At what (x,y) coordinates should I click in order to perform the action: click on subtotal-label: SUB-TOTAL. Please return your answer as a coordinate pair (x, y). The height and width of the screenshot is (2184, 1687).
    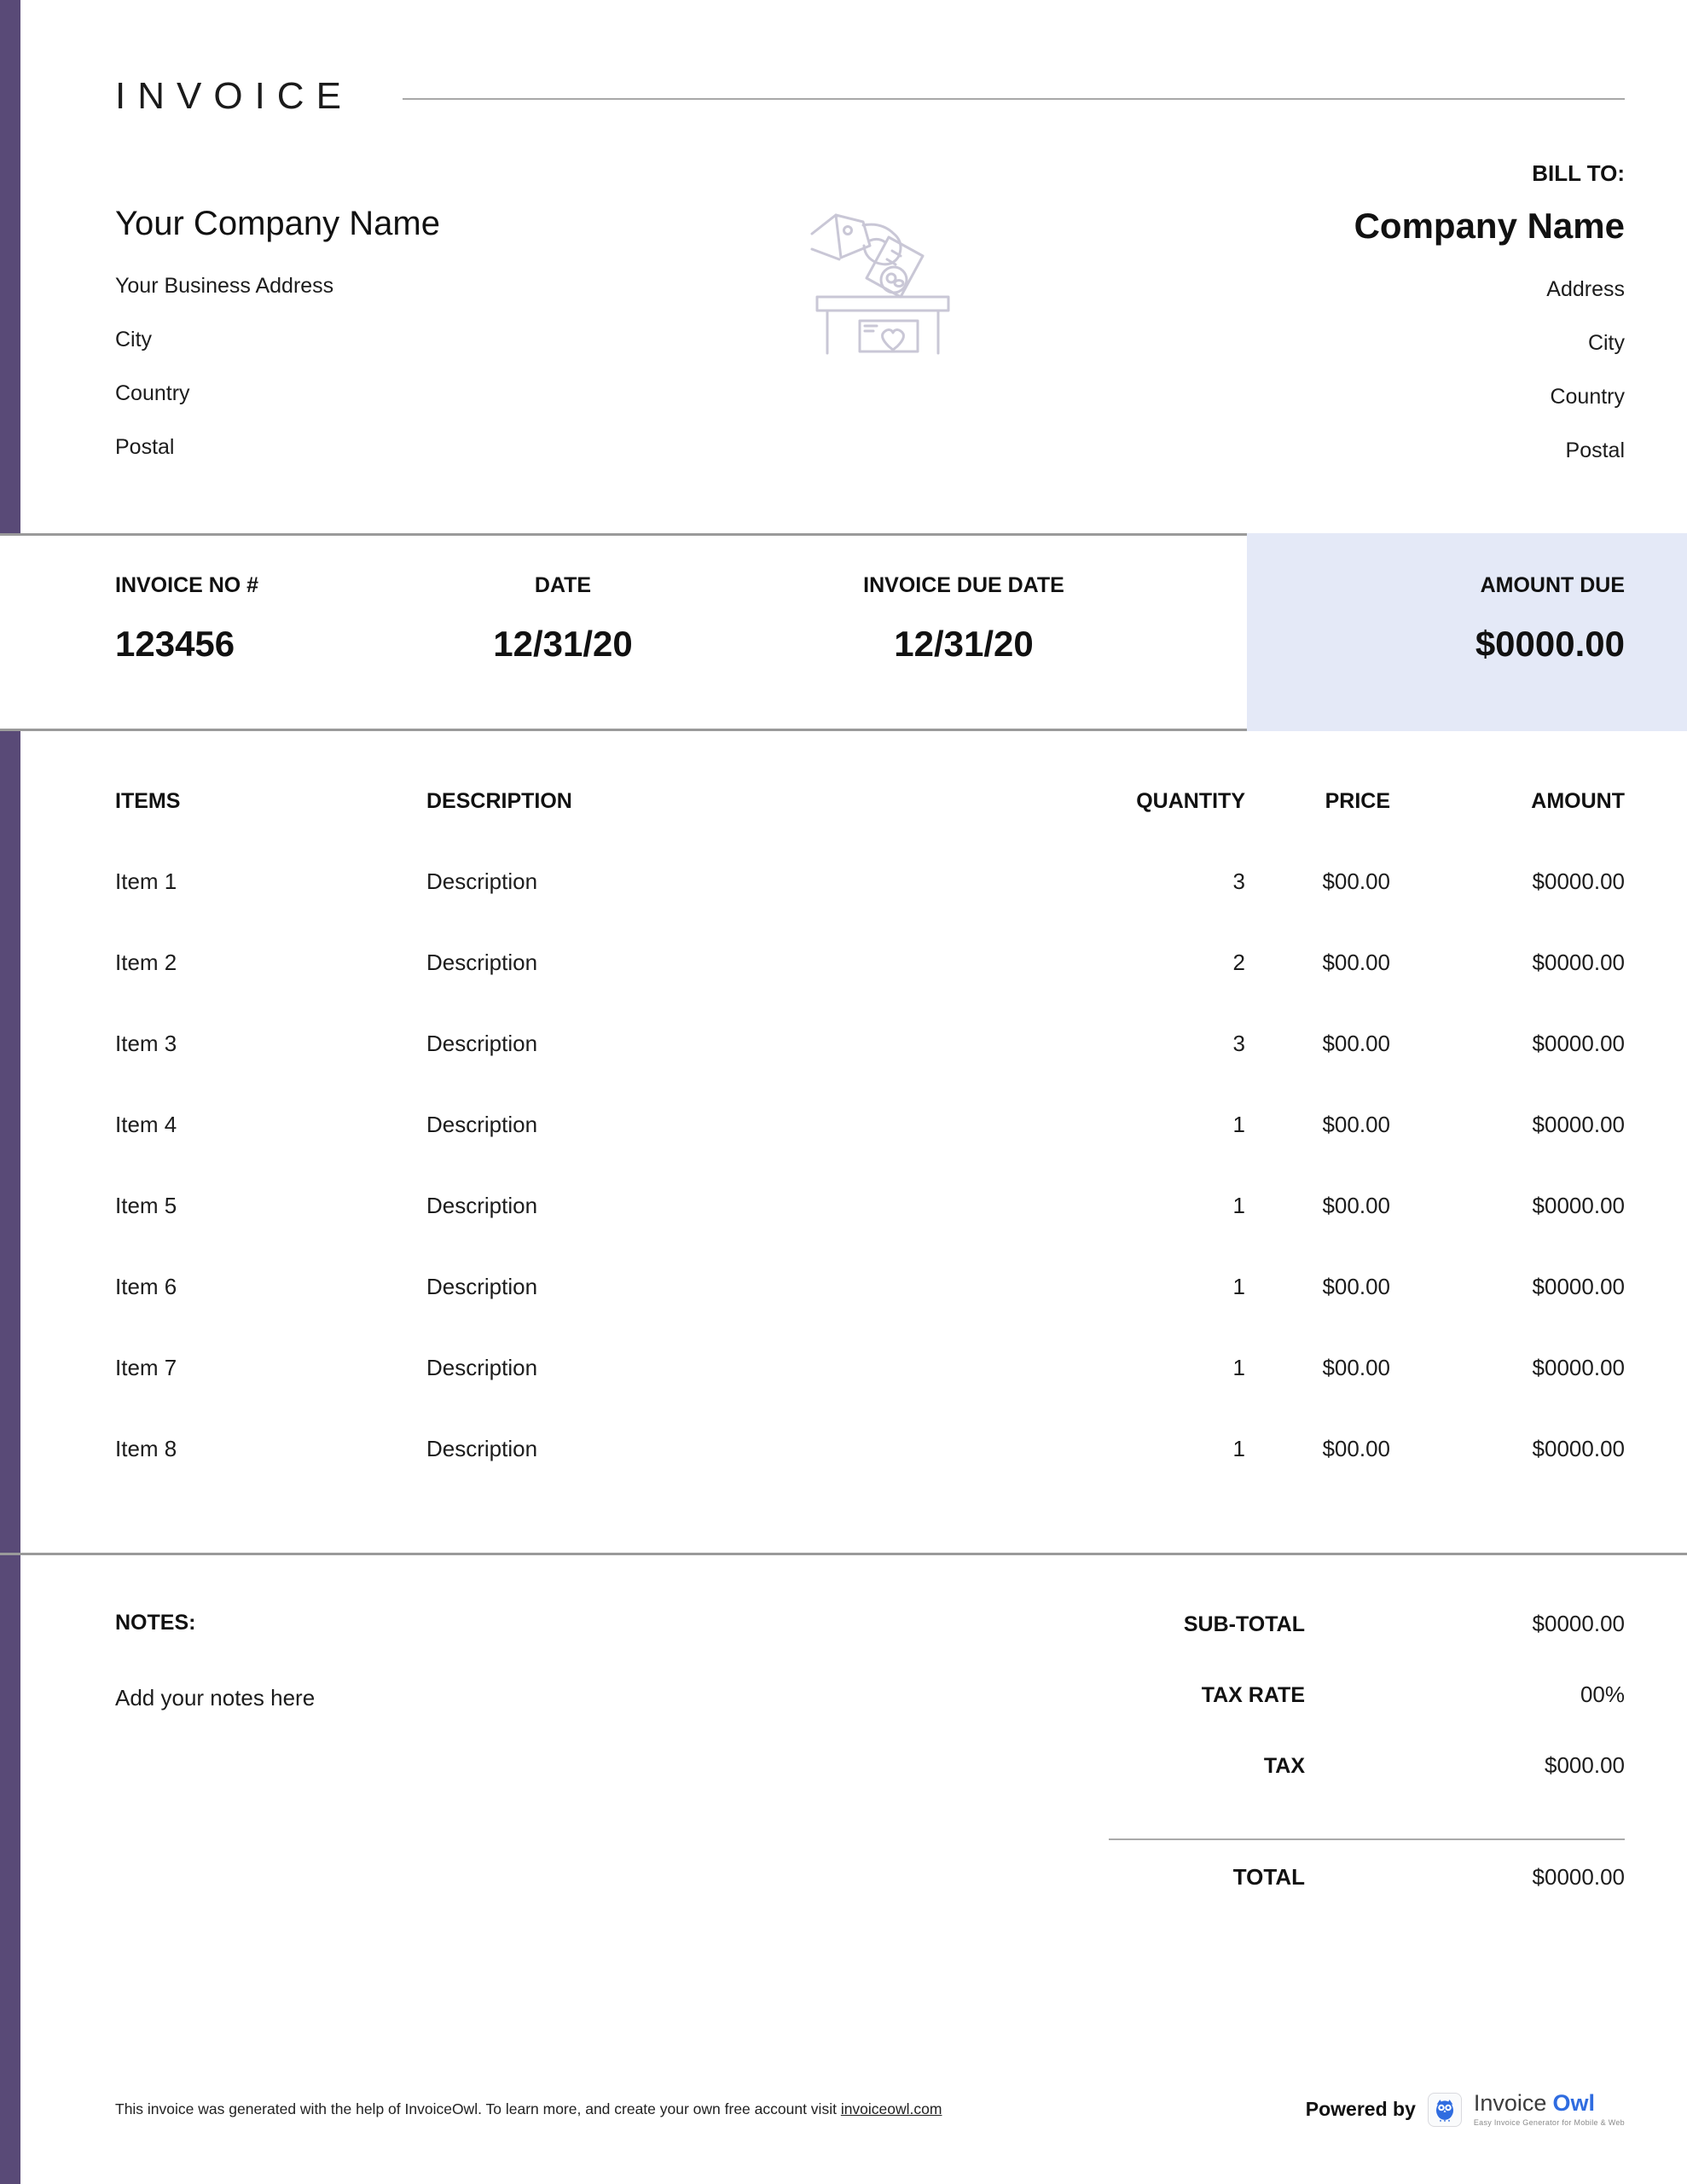
    Looking at the image, I should click on (1244, 1624).